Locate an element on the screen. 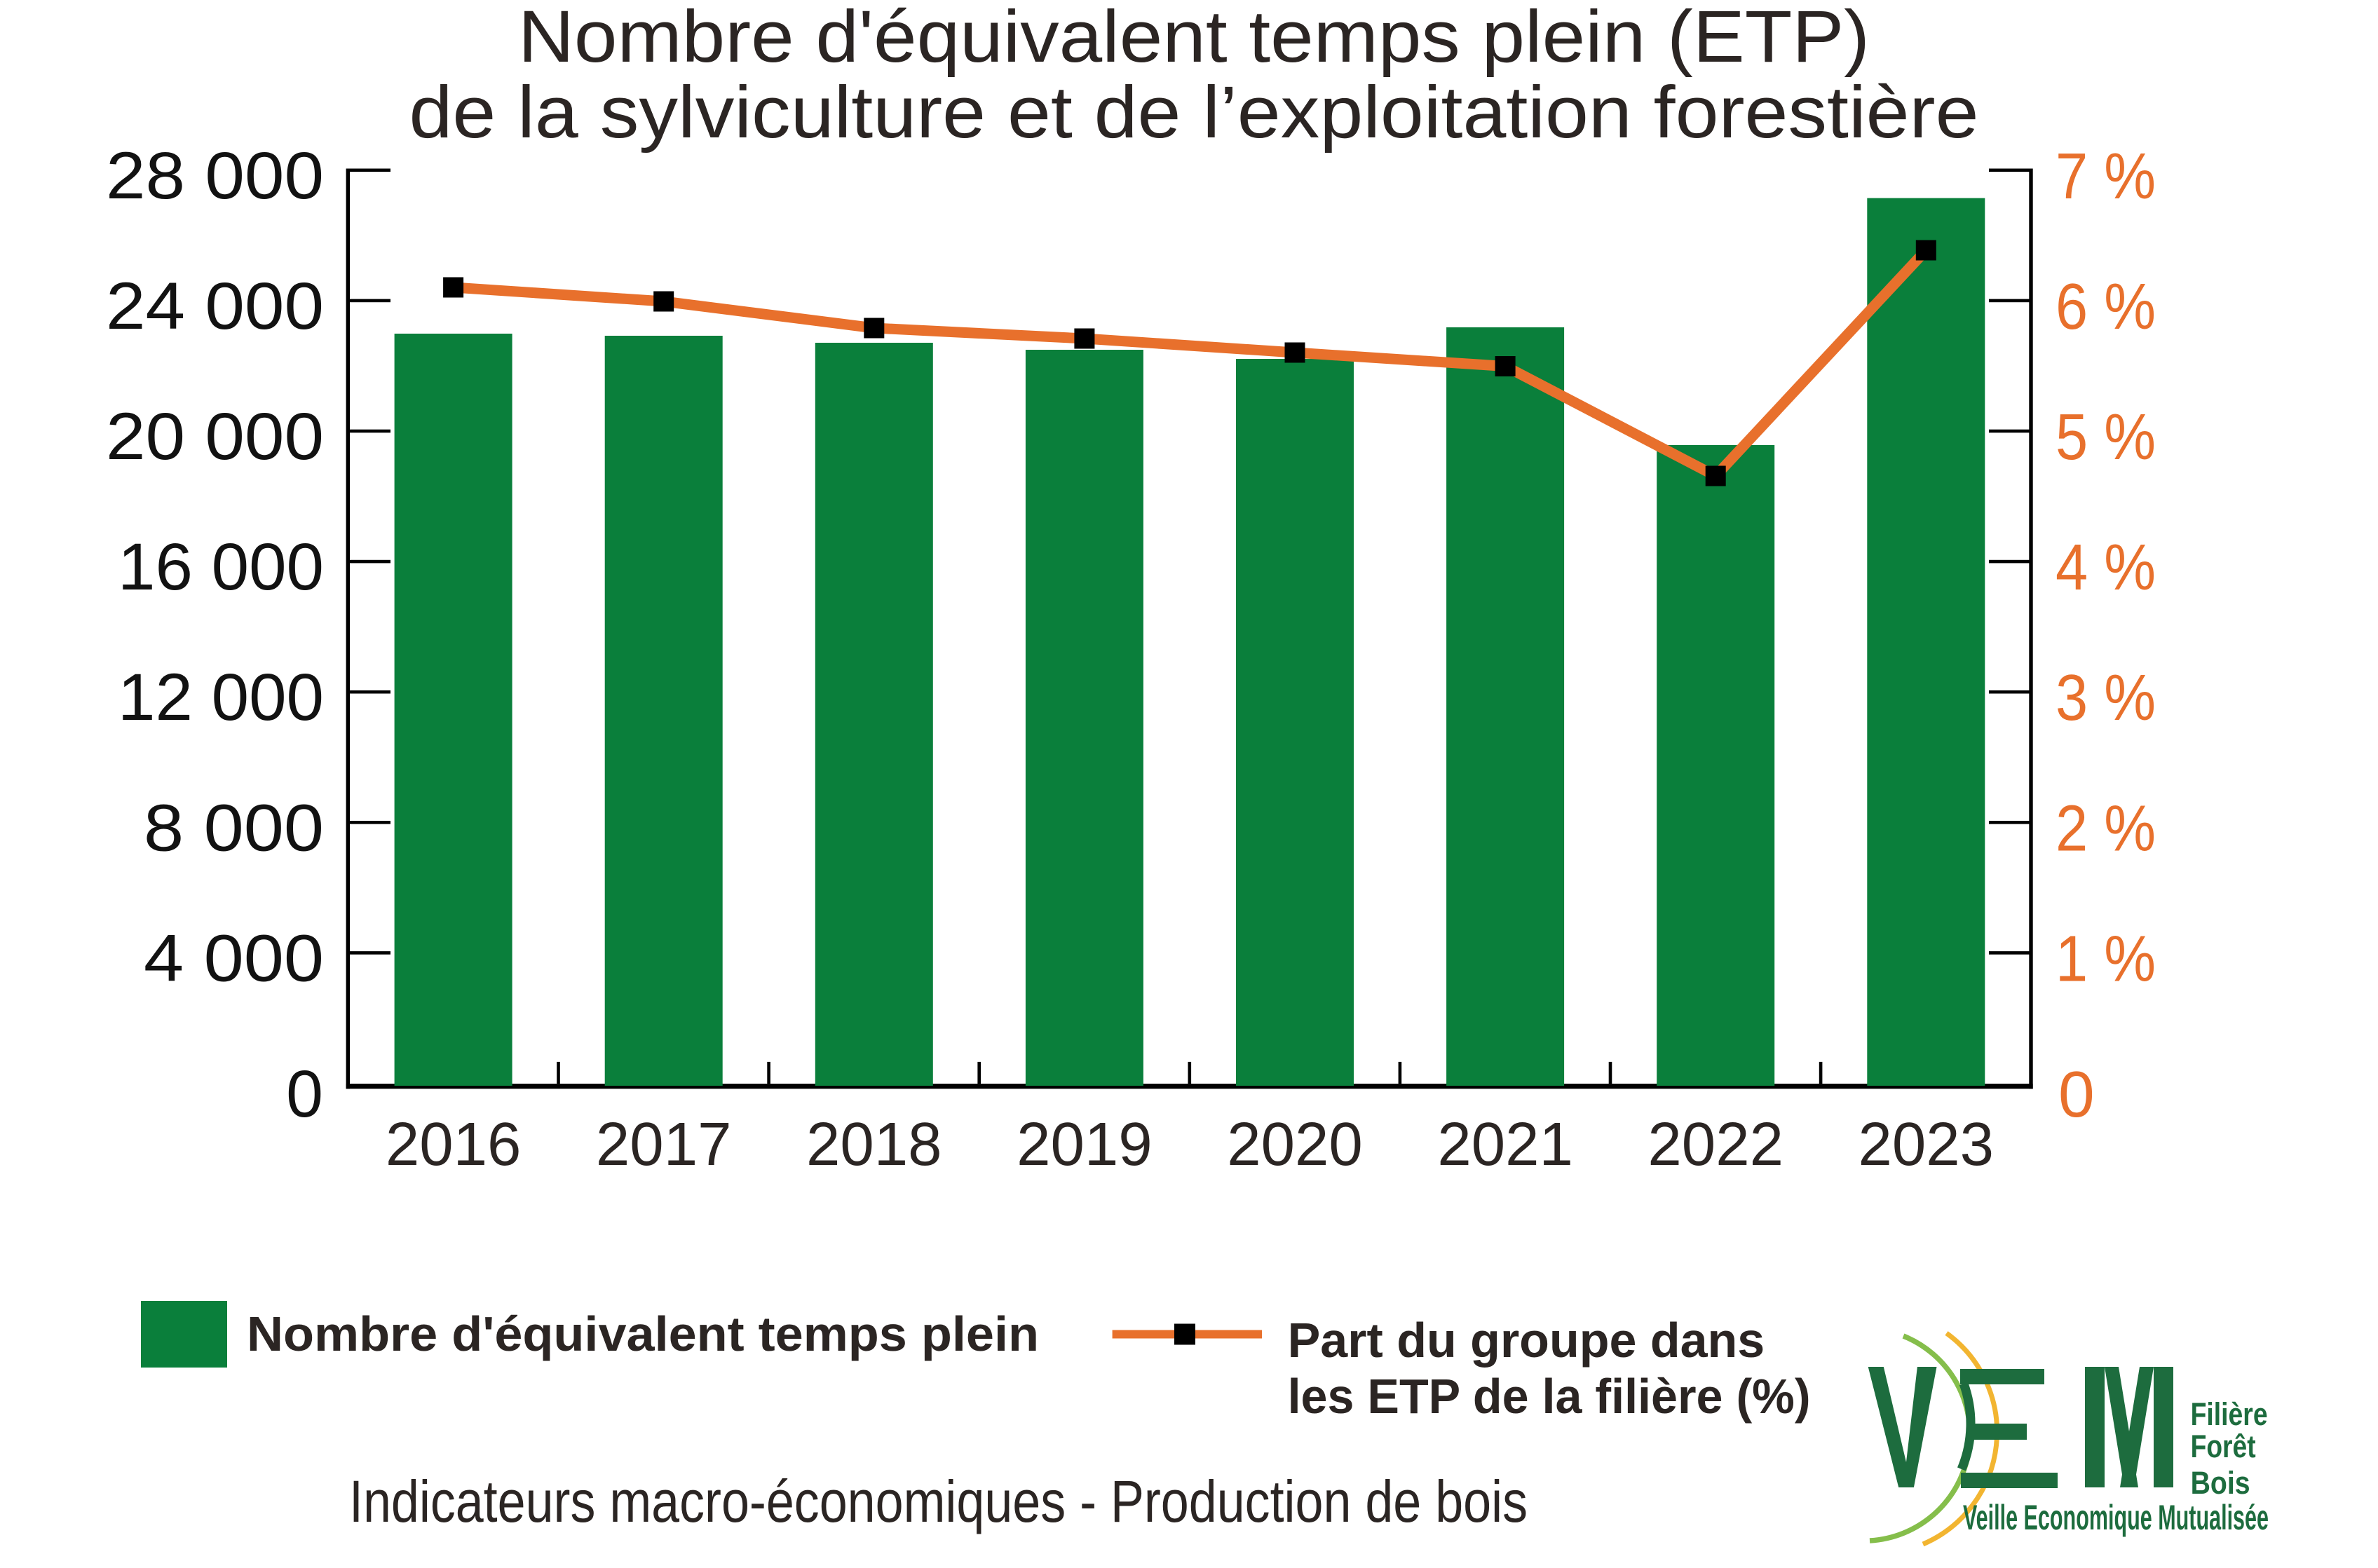 This screenshot has height=1568, width=2378. svg-text: 1 % is located at coordinates (2106, 958).